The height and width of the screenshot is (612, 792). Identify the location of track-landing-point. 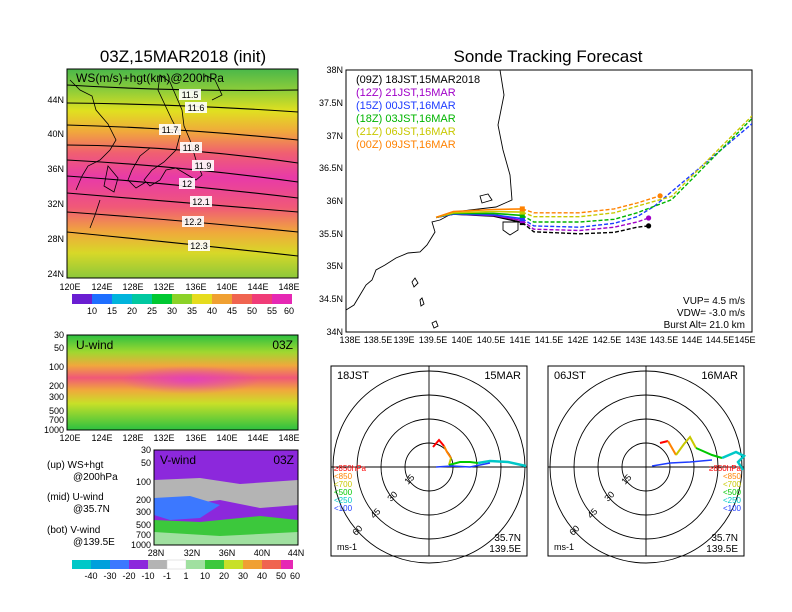
(660, 196).